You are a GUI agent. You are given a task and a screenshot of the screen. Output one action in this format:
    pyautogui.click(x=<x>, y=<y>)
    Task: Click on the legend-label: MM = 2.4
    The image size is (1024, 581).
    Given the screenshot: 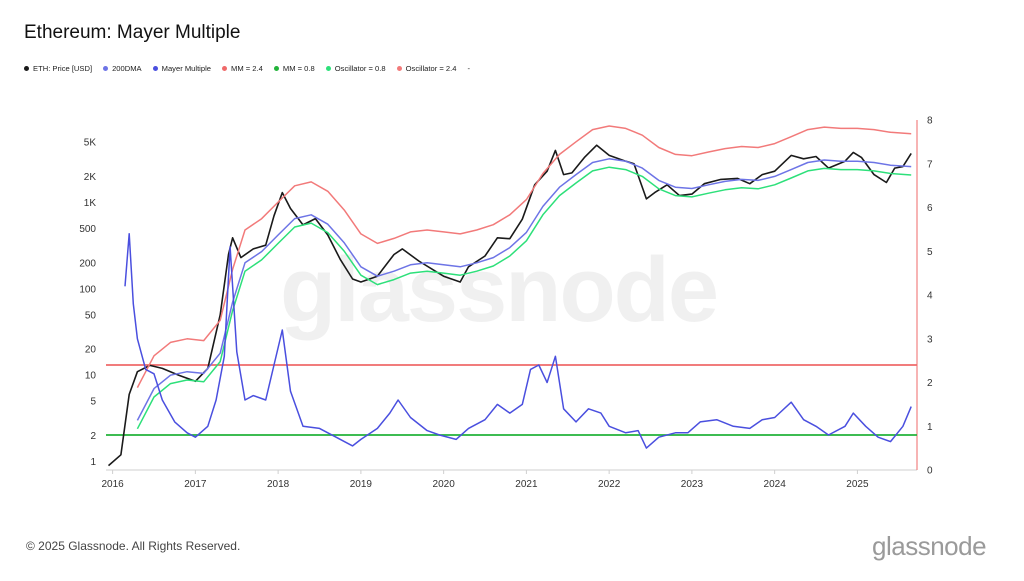 What is the action you would take?
    pyautogui.click(x=247, y=68)
    